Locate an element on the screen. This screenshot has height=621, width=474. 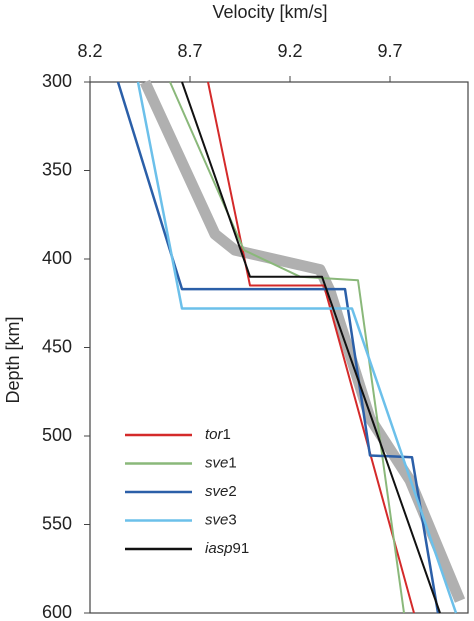
legend-label: iasp91 is located at coordinates (227, 548).